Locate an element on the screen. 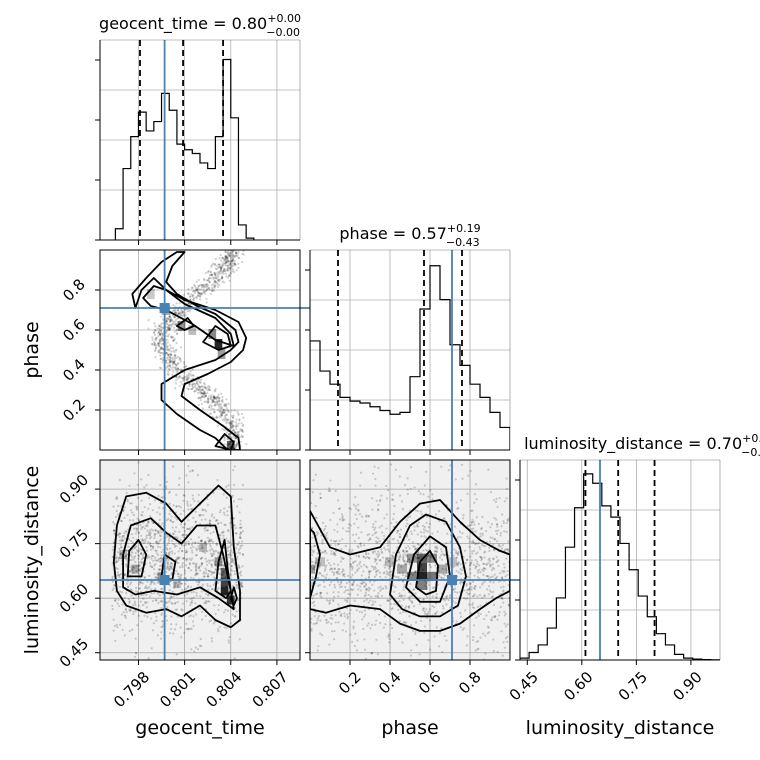 The image size is (760, 760). density-background is located at coordinates (200, 560).